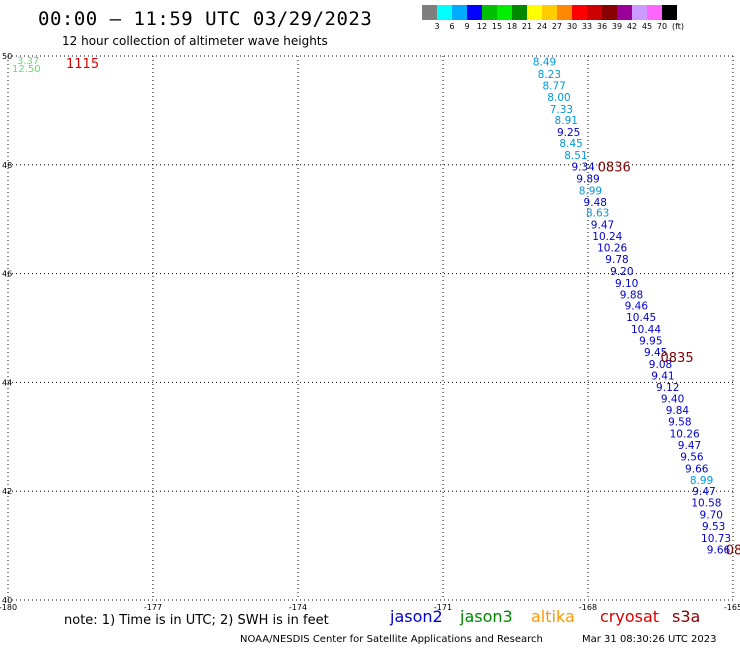 The height and width of the screenshot is (650, 740). Describe the element at coordinates (637, 307) in the screenshot. I see `swh-value-label: 9.46` at that location.